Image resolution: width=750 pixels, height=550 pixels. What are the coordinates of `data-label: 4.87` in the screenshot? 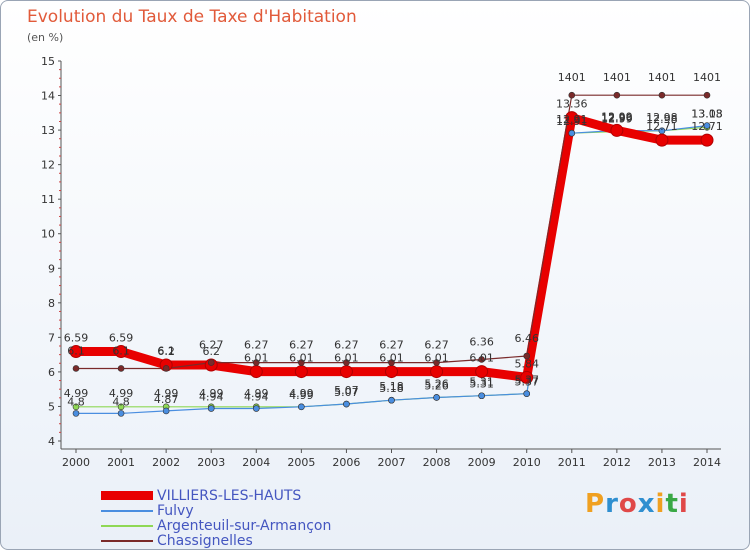 It's located at (166, 399).